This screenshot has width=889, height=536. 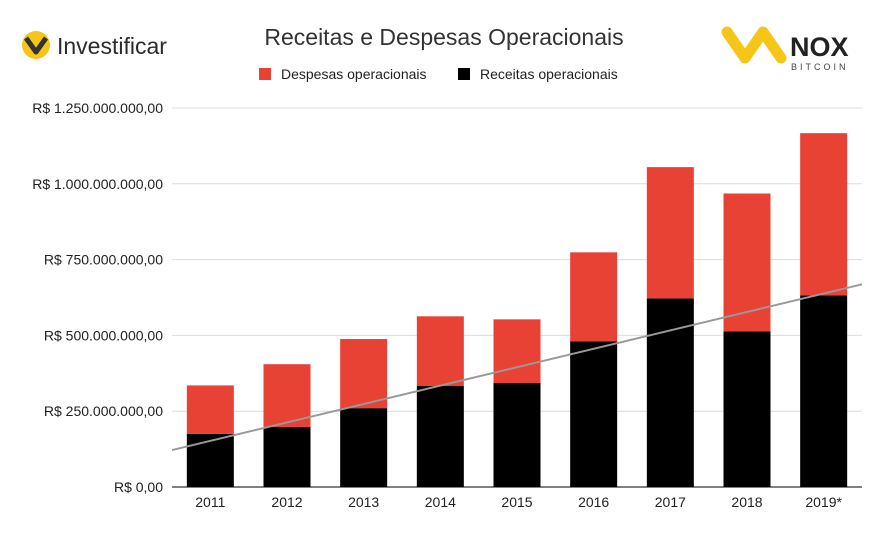 What do you see at coordinates (516, 502) in the screenshot?
I see `x-tick-label: 2015` at bounding box center [516, 502].